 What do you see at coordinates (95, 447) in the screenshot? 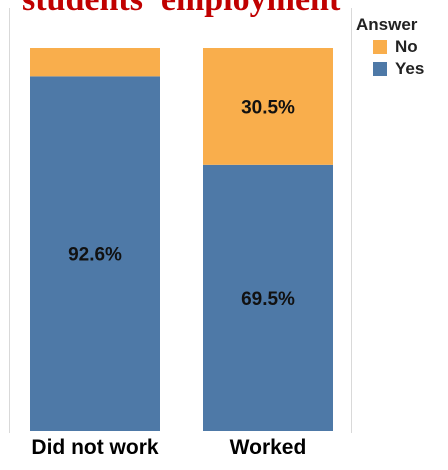
I see `x-tick-label-did-not-work: Did not work` at bounding box center [95, 447].